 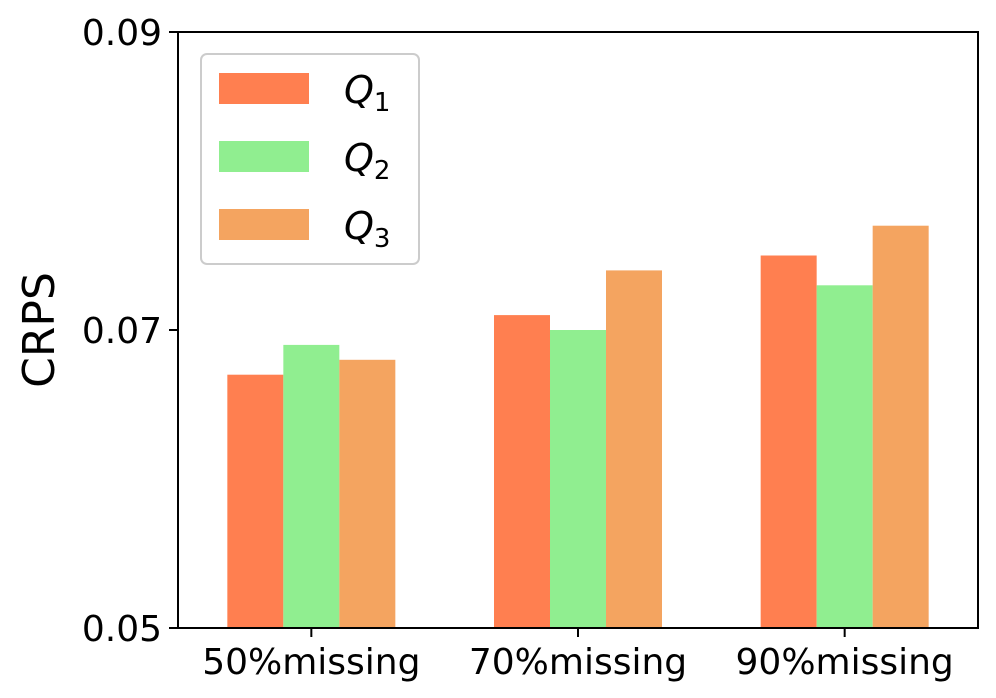 I want to click on bar-50pct-missing-q2, so click(x=311, y=486).